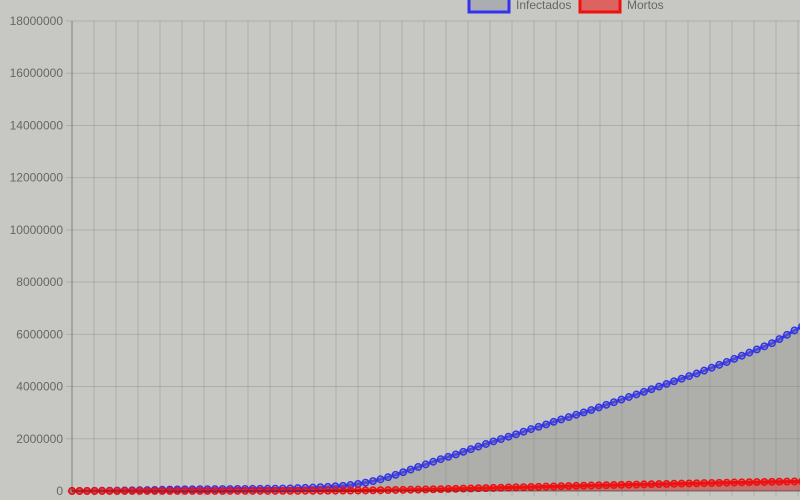  I want to click on legend: Infectados Mortos, so click(565, 7).